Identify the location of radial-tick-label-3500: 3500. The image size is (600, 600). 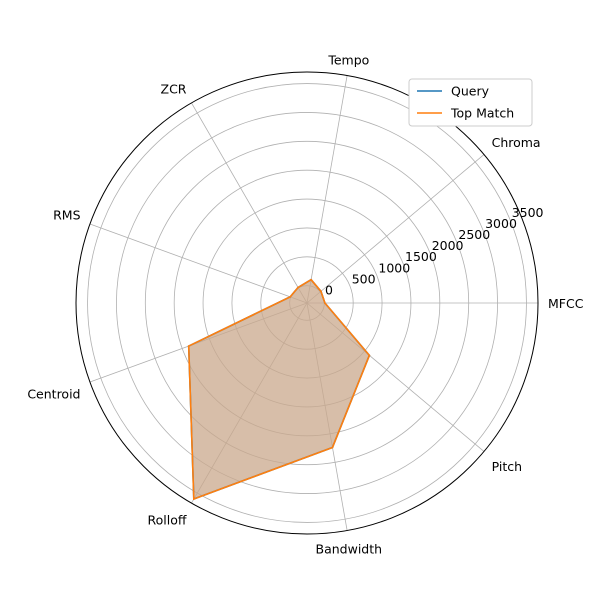
(528, 212).